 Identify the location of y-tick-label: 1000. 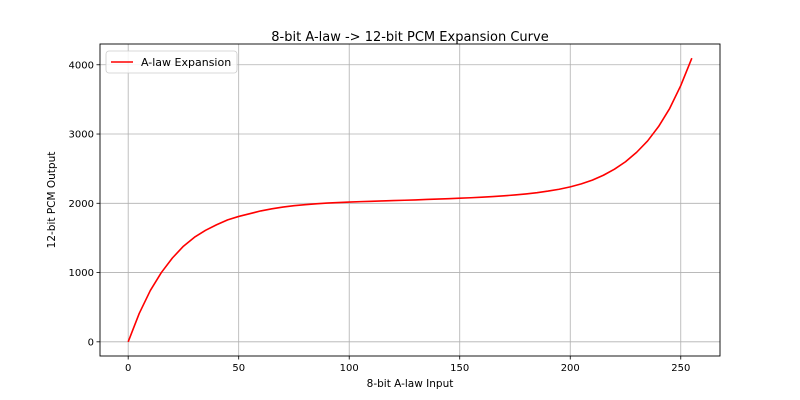
(81, 273).